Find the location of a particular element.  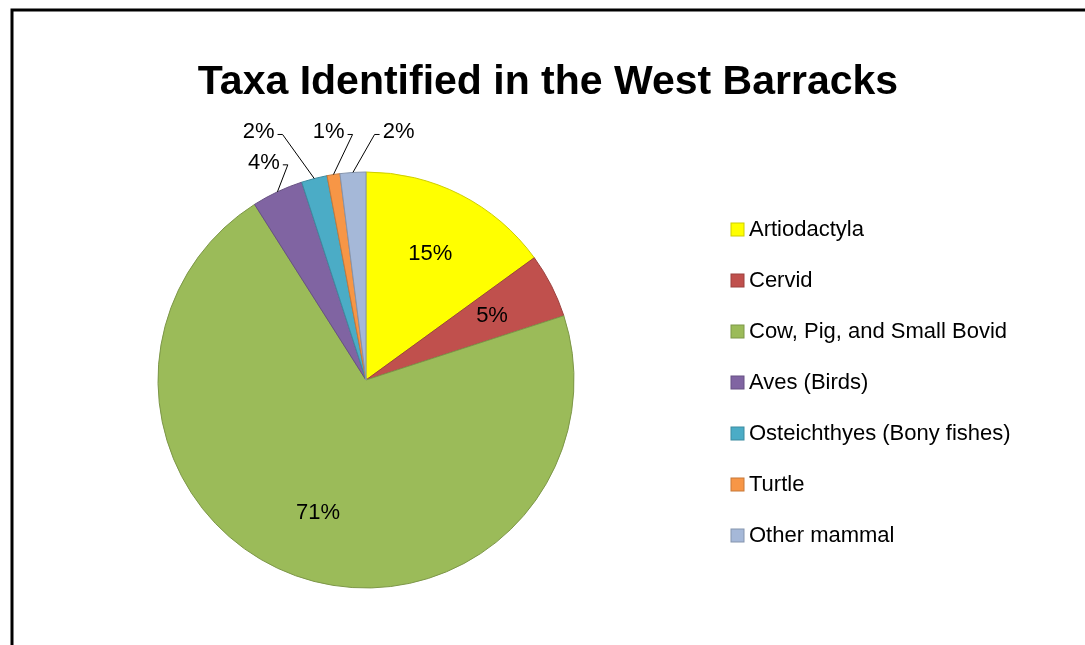

legend-label: Cervid is located at coordinates (781, 279).